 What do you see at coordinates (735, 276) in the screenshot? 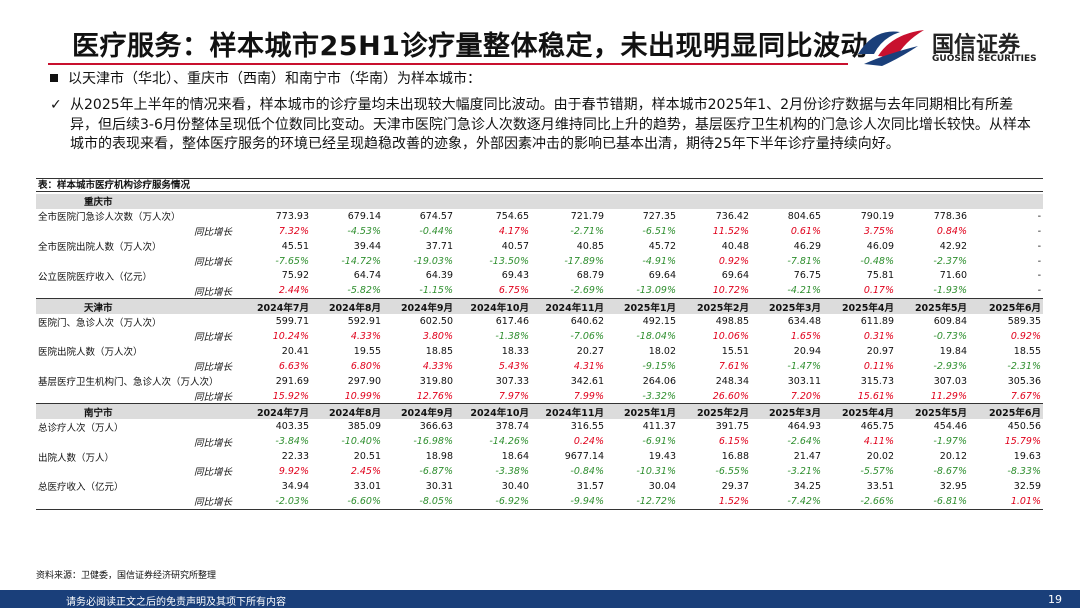
I see `metric-value: 69.64` at bounding box center [735, 276].